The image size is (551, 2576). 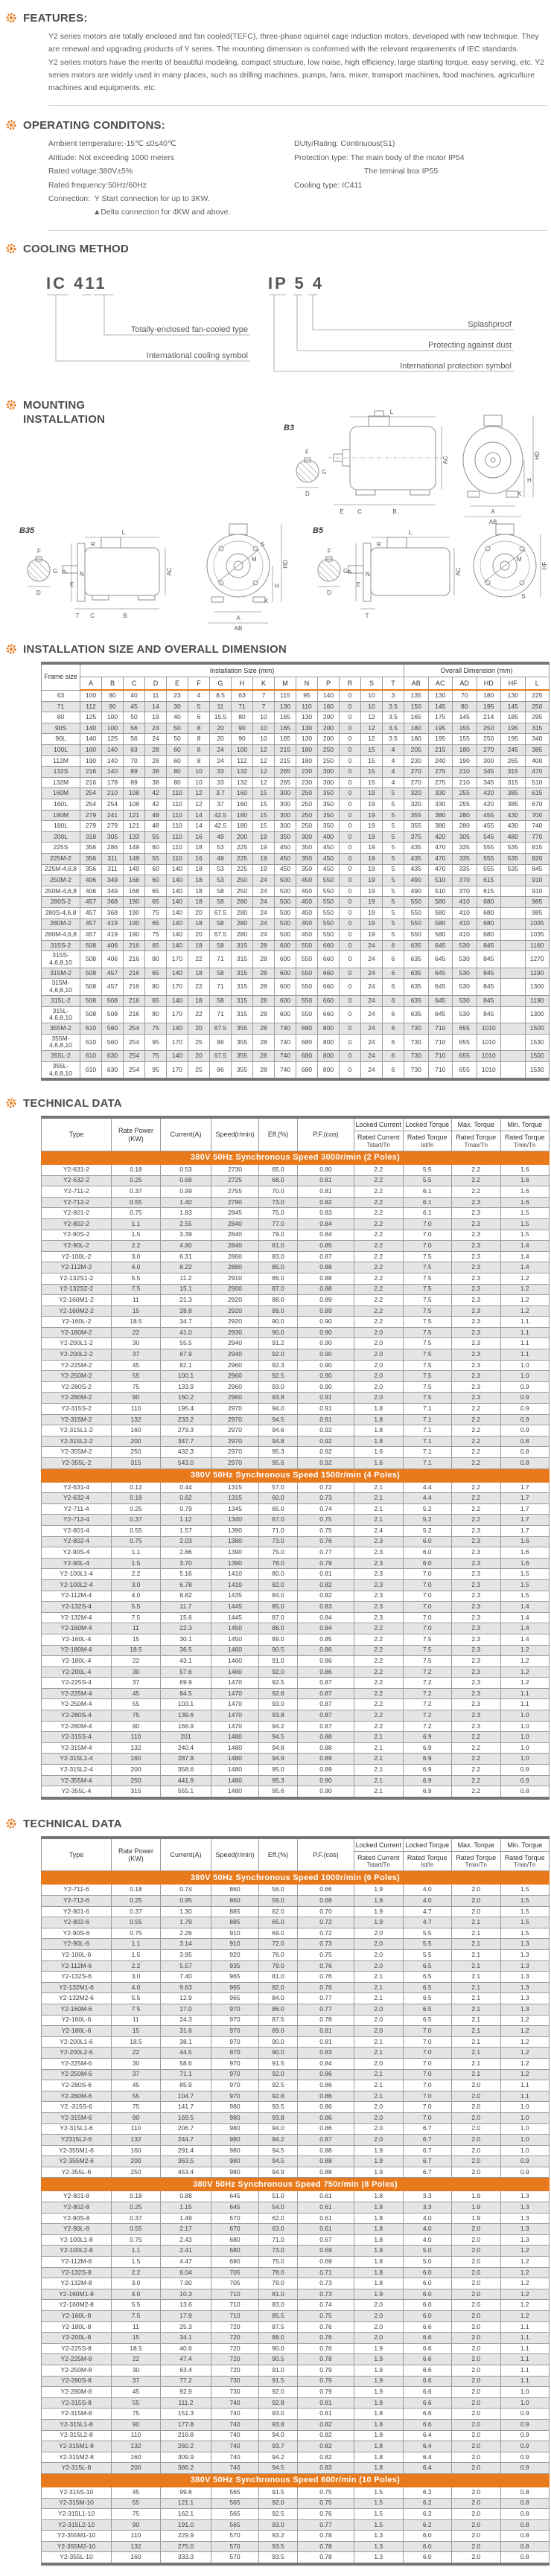 I want to click on table-cell: Y2-112M-4, so click(x=76, y=1596).